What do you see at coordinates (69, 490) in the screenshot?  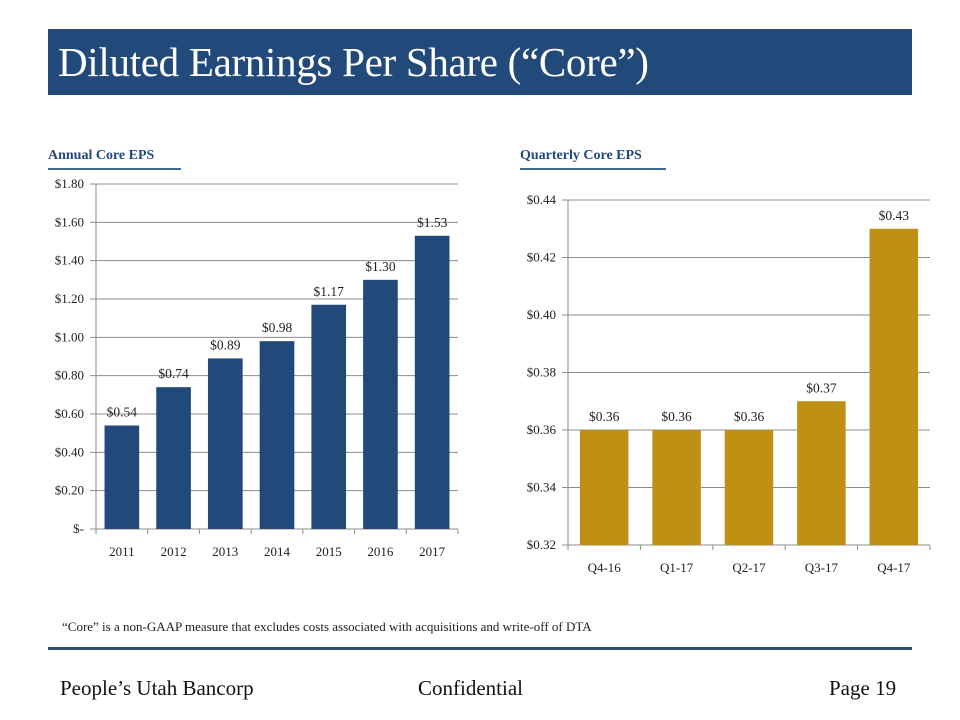 I see `y-tick-label: $0.20` at bounding box center [69, 490].